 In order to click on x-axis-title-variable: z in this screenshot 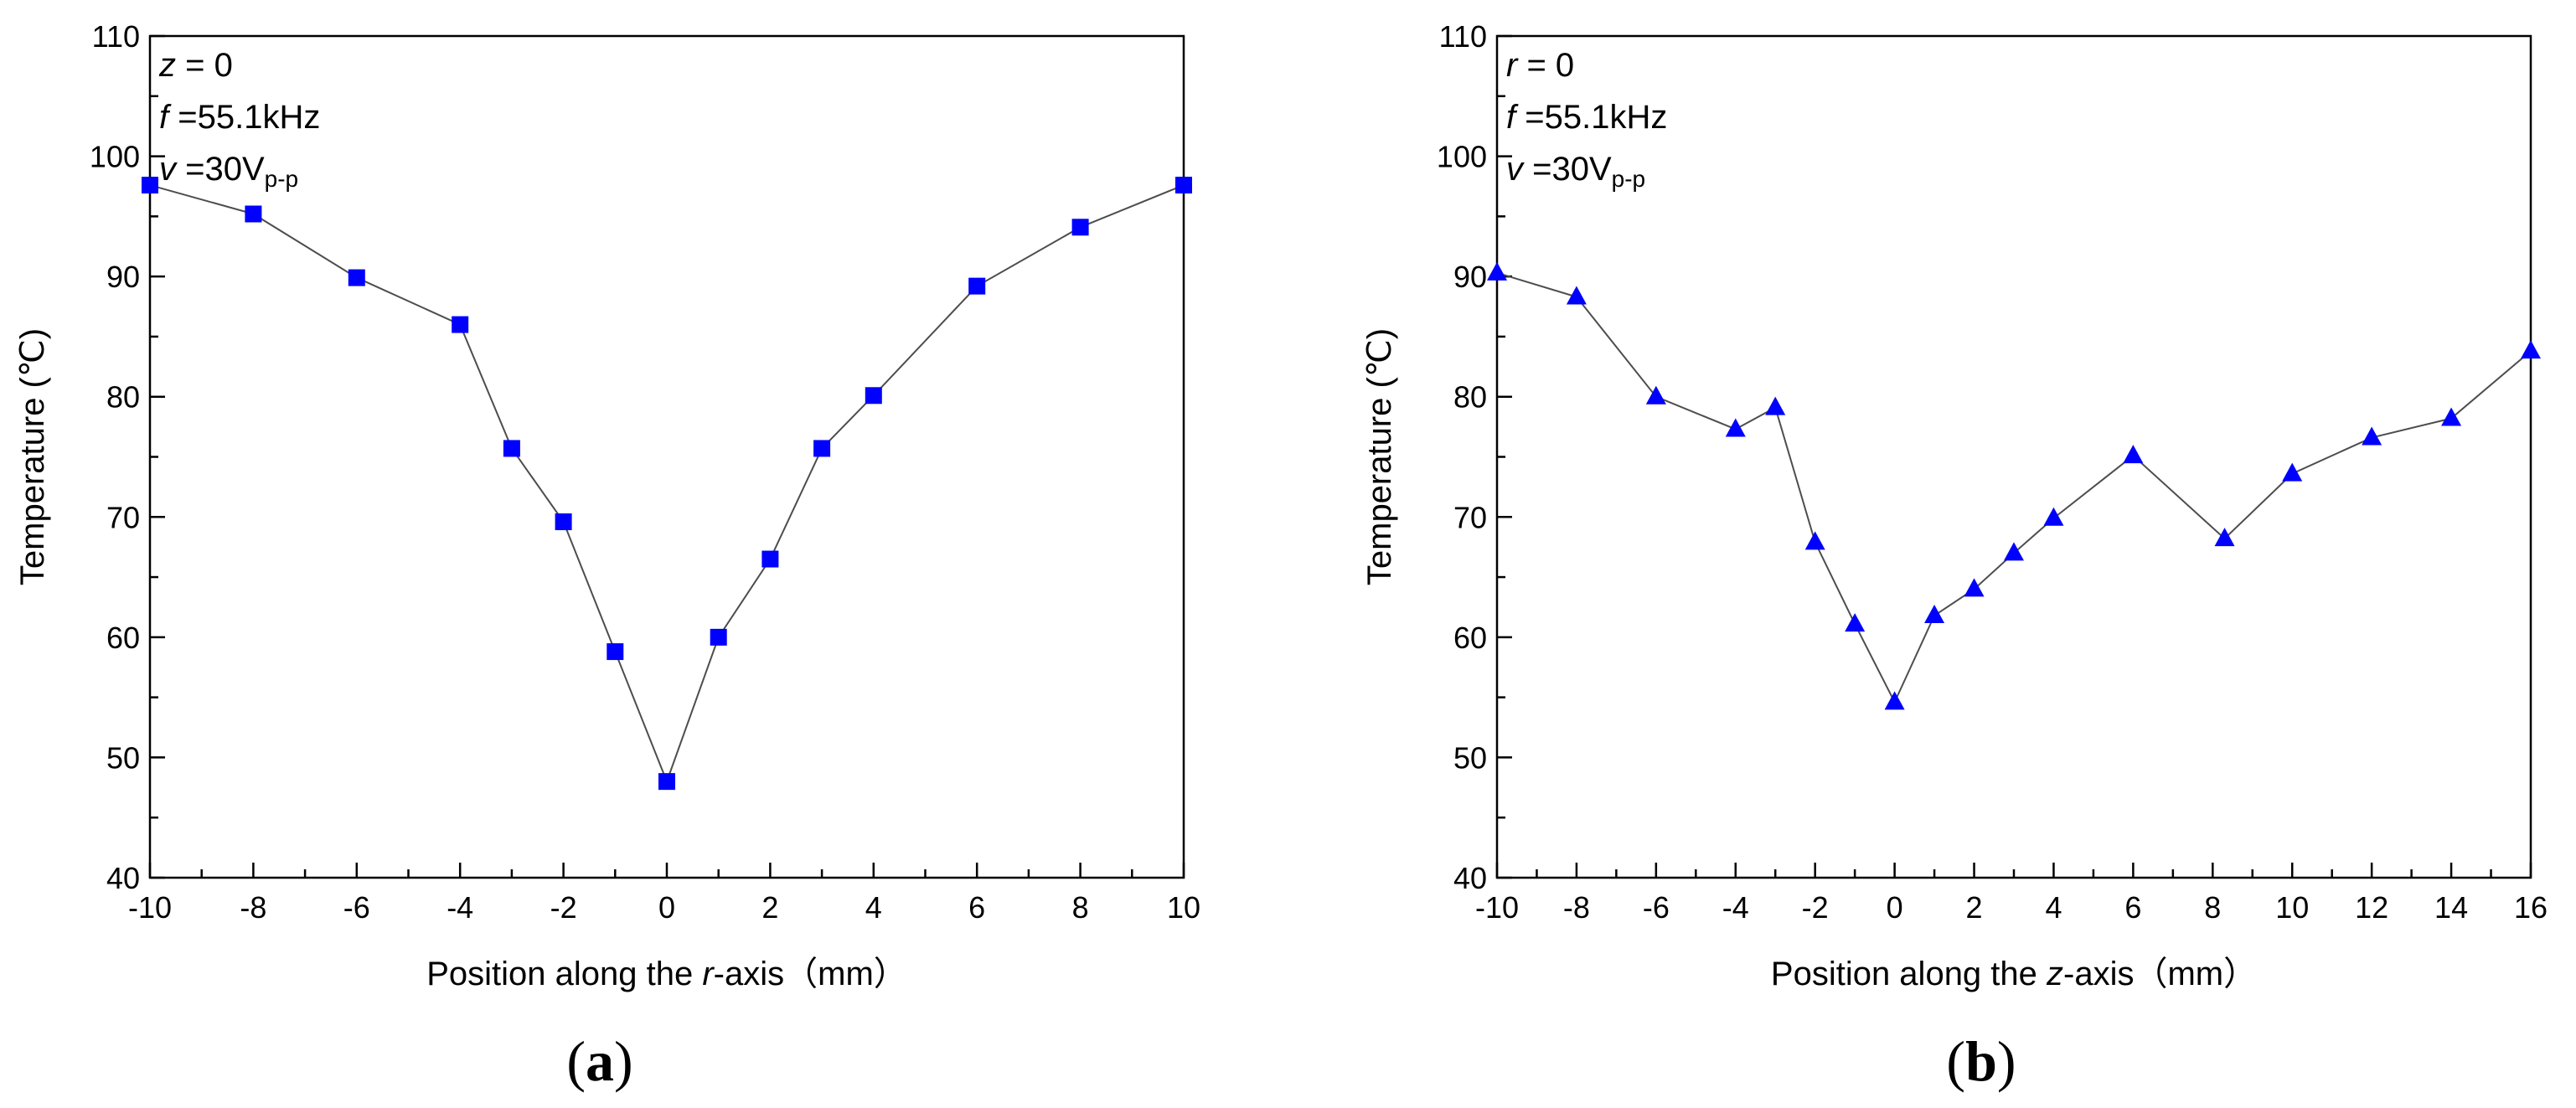, I will do `click(2054, 974)`.